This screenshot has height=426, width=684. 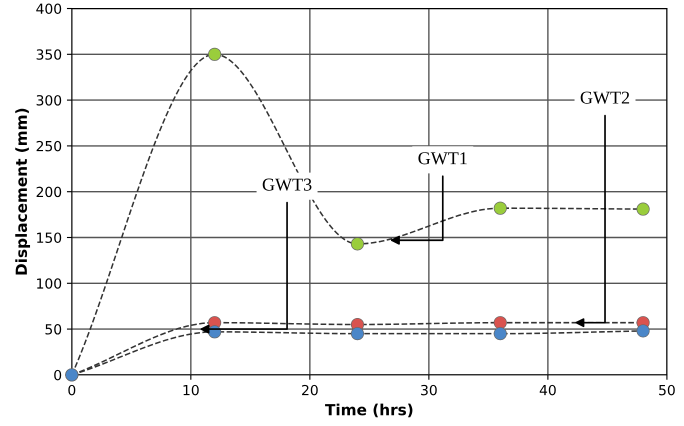 I want to click on x-tick-label: 30, so click(x=429, y=390).